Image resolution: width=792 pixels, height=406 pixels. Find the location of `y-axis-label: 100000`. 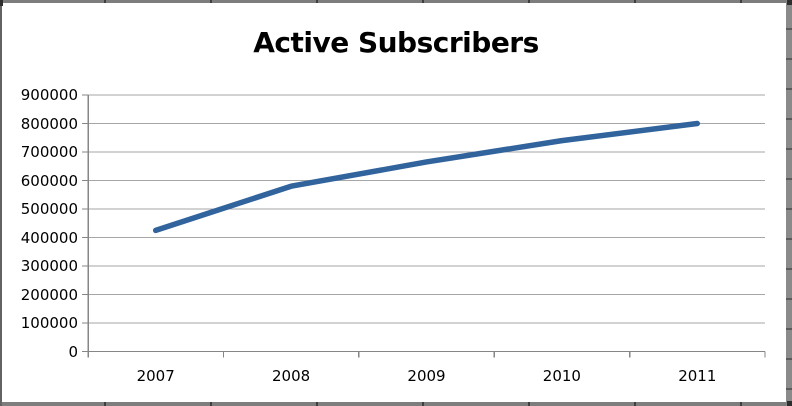

y-axis-label: 100000 is located at coordinates (49, 323).